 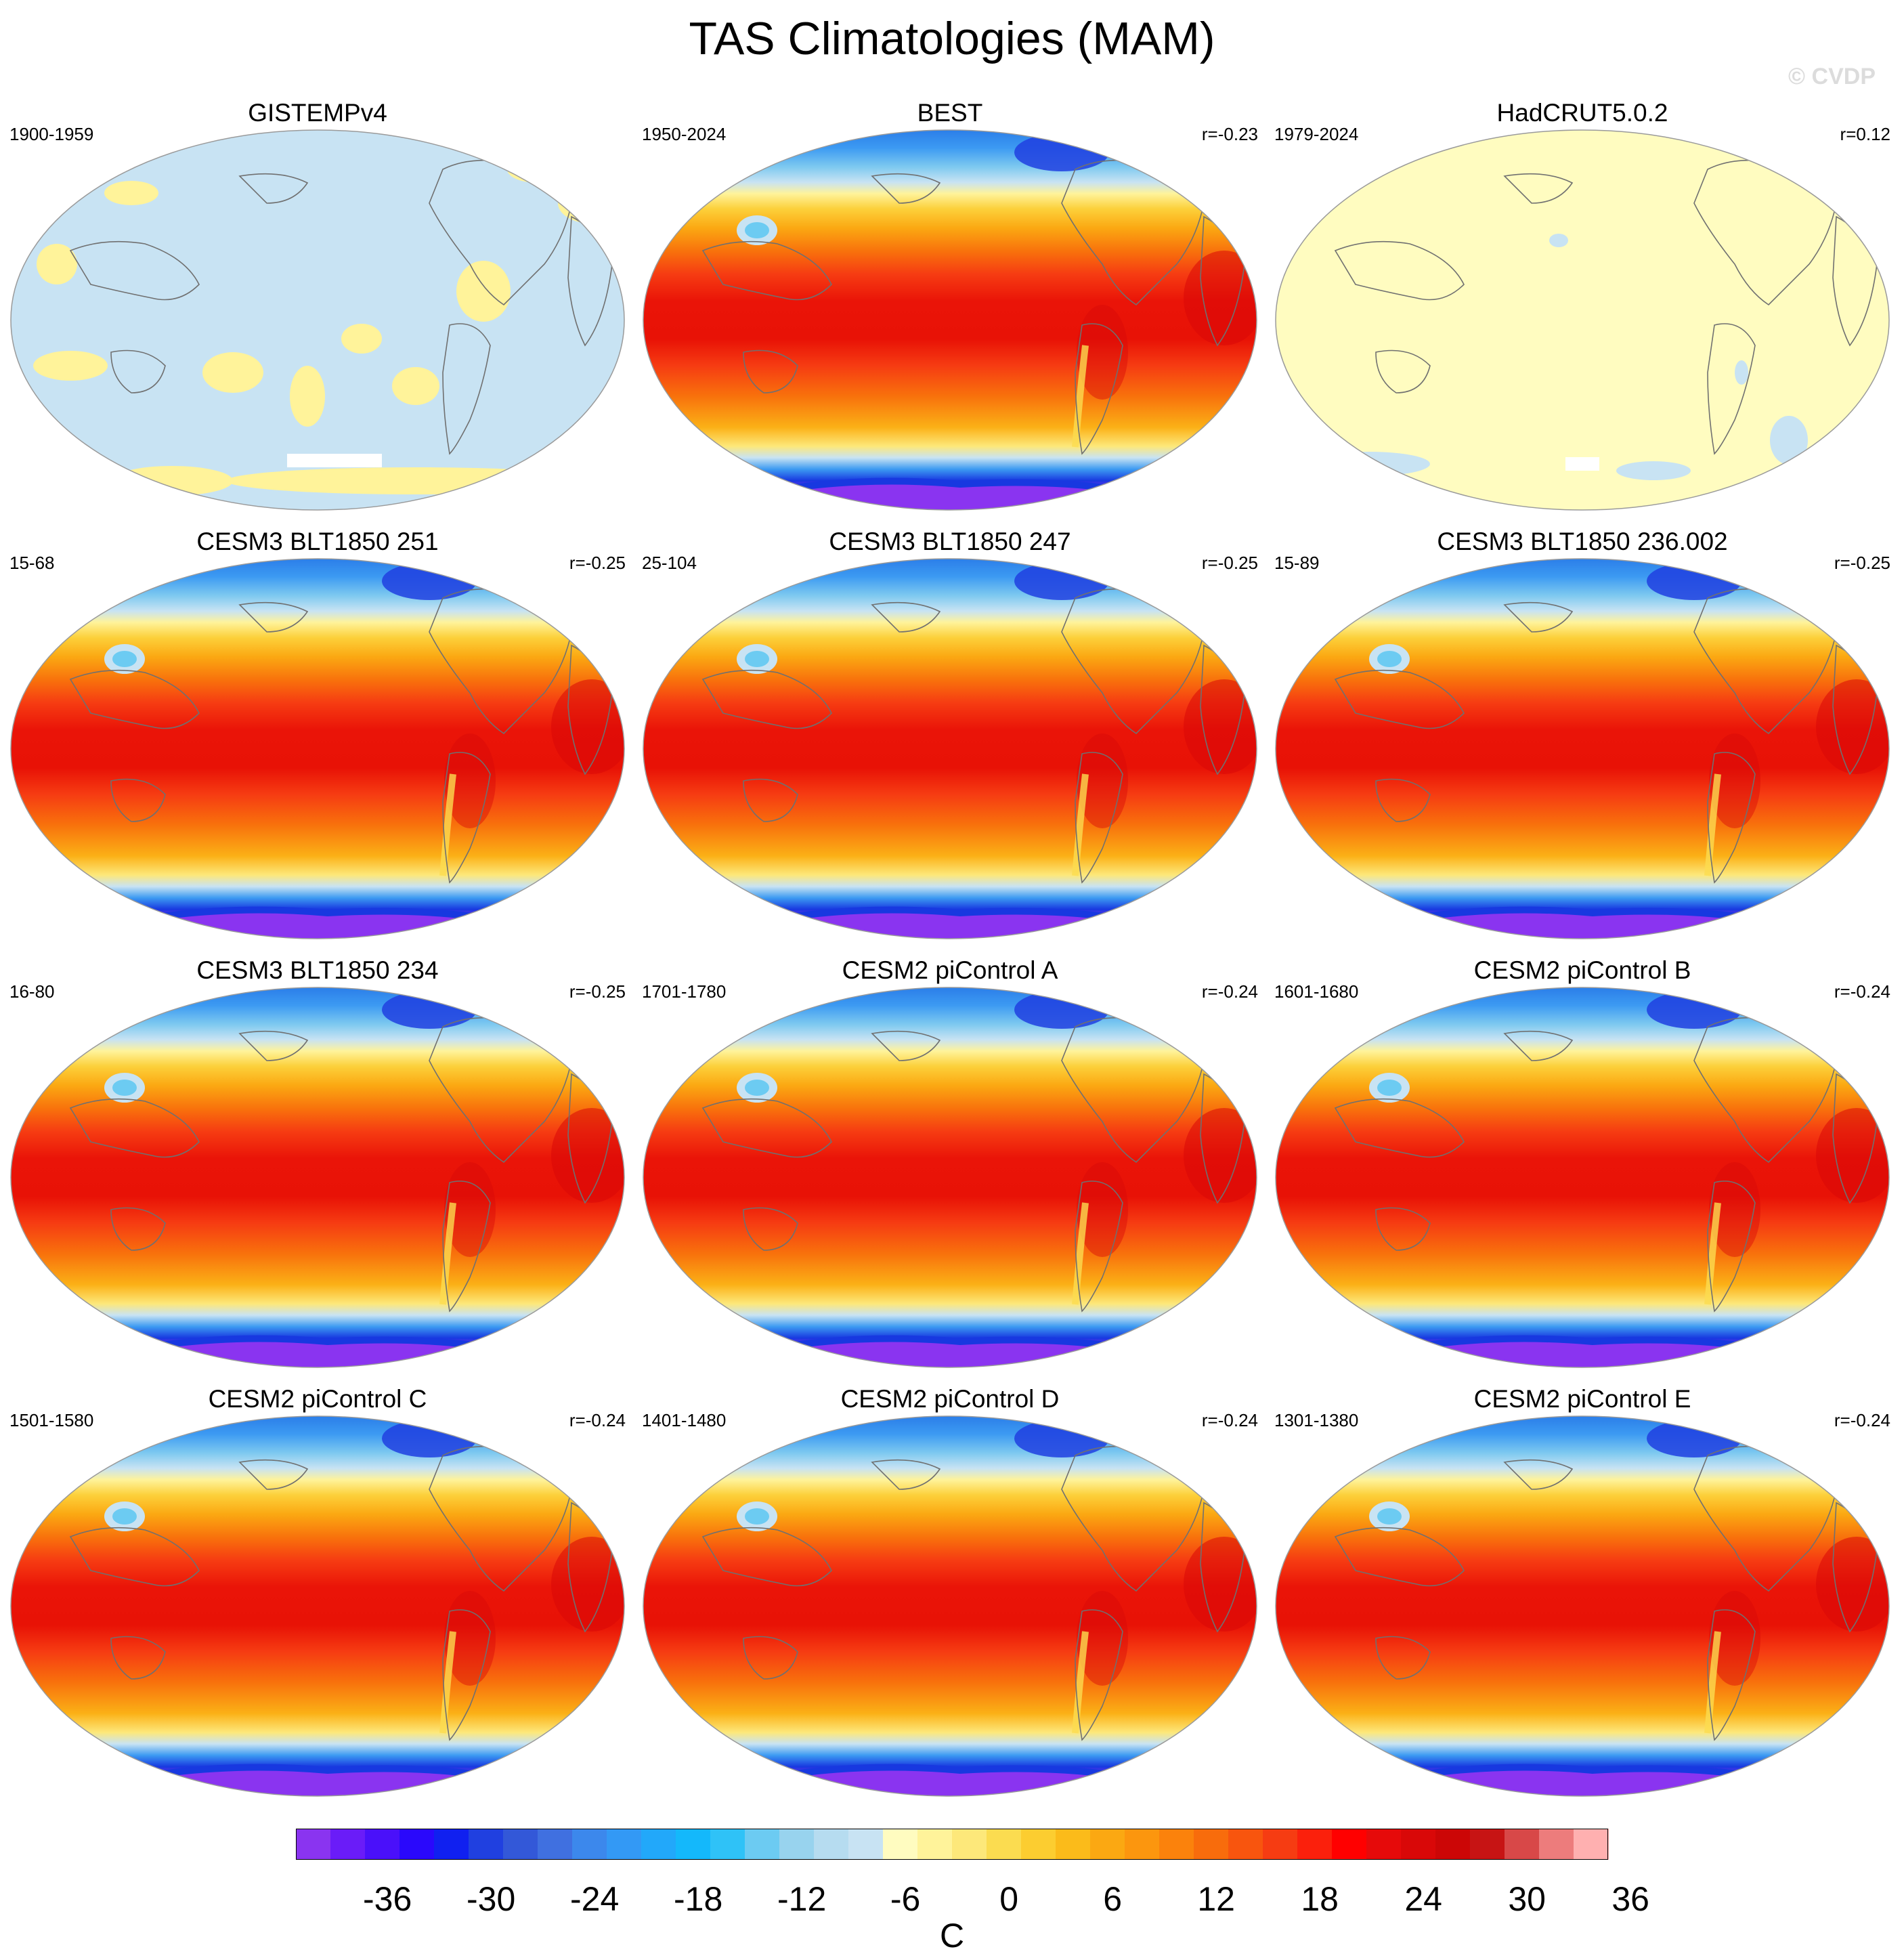 What do you see at coordinates (1317, 991) in the screenshot?
I see `panel-period: 1601-1680` at bounding box center [1317, 991].